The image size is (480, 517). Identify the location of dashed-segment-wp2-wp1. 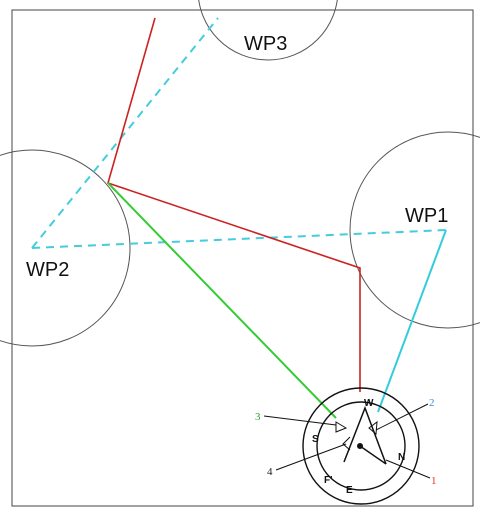
(239, 239).